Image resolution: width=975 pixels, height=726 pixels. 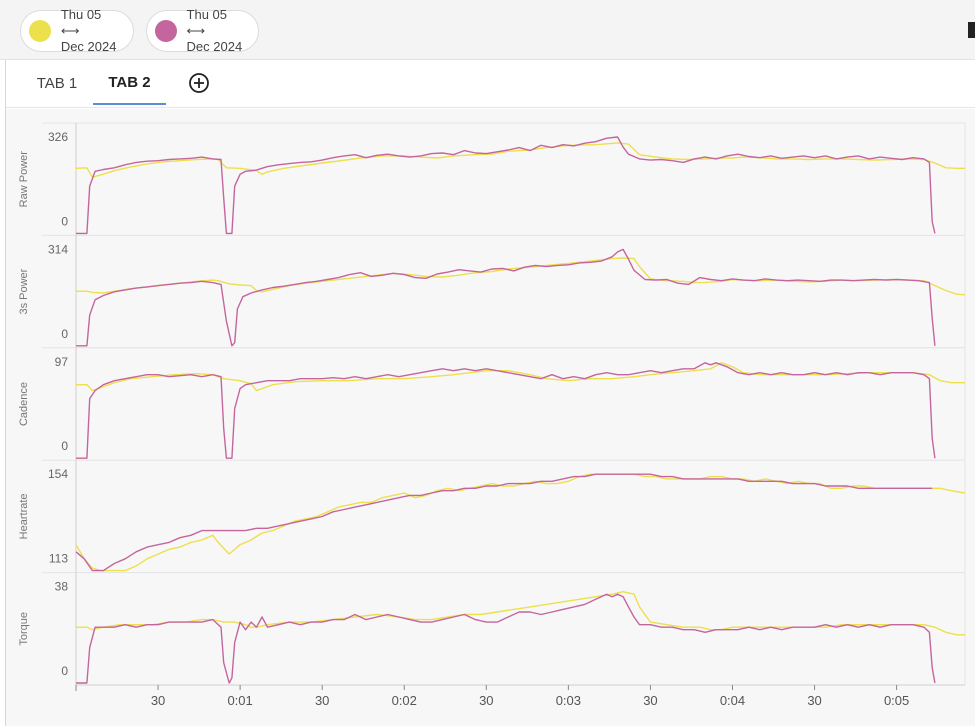 What do you see at coordinates (57, 83) in the screenshot?
I see `tab-1: TAB 1` at bounding box center [57, 83].